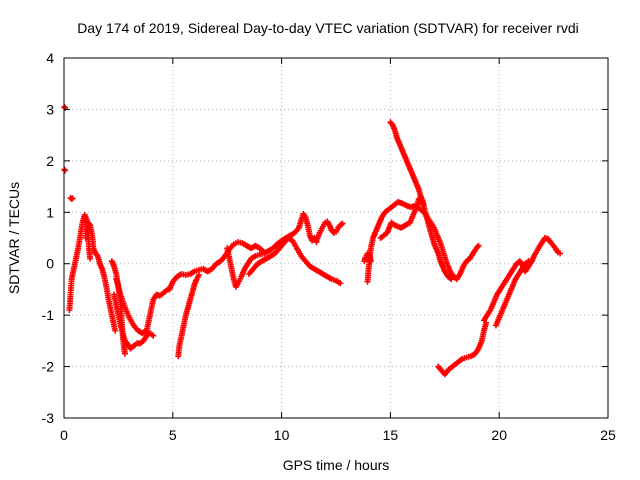 The height and width of the screenshot is (480, 640). What do you see at coordinates (416, 238) in the screenshot?
I see `series-s16` at bounding box center [416, 238].